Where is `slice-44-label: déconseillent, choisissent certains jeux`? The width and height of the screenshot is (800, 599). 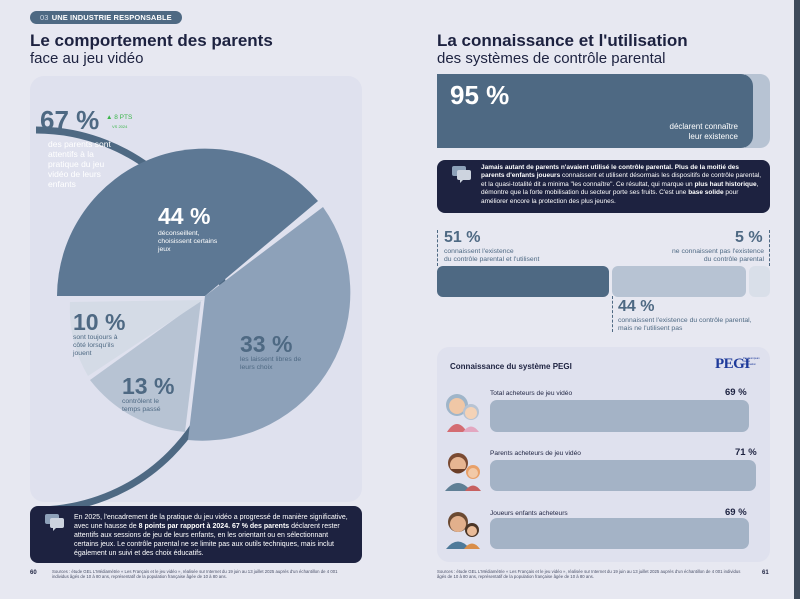
slice-44-label: déconseillent, choisissent certains jeux is located at coordinates (188, 242).